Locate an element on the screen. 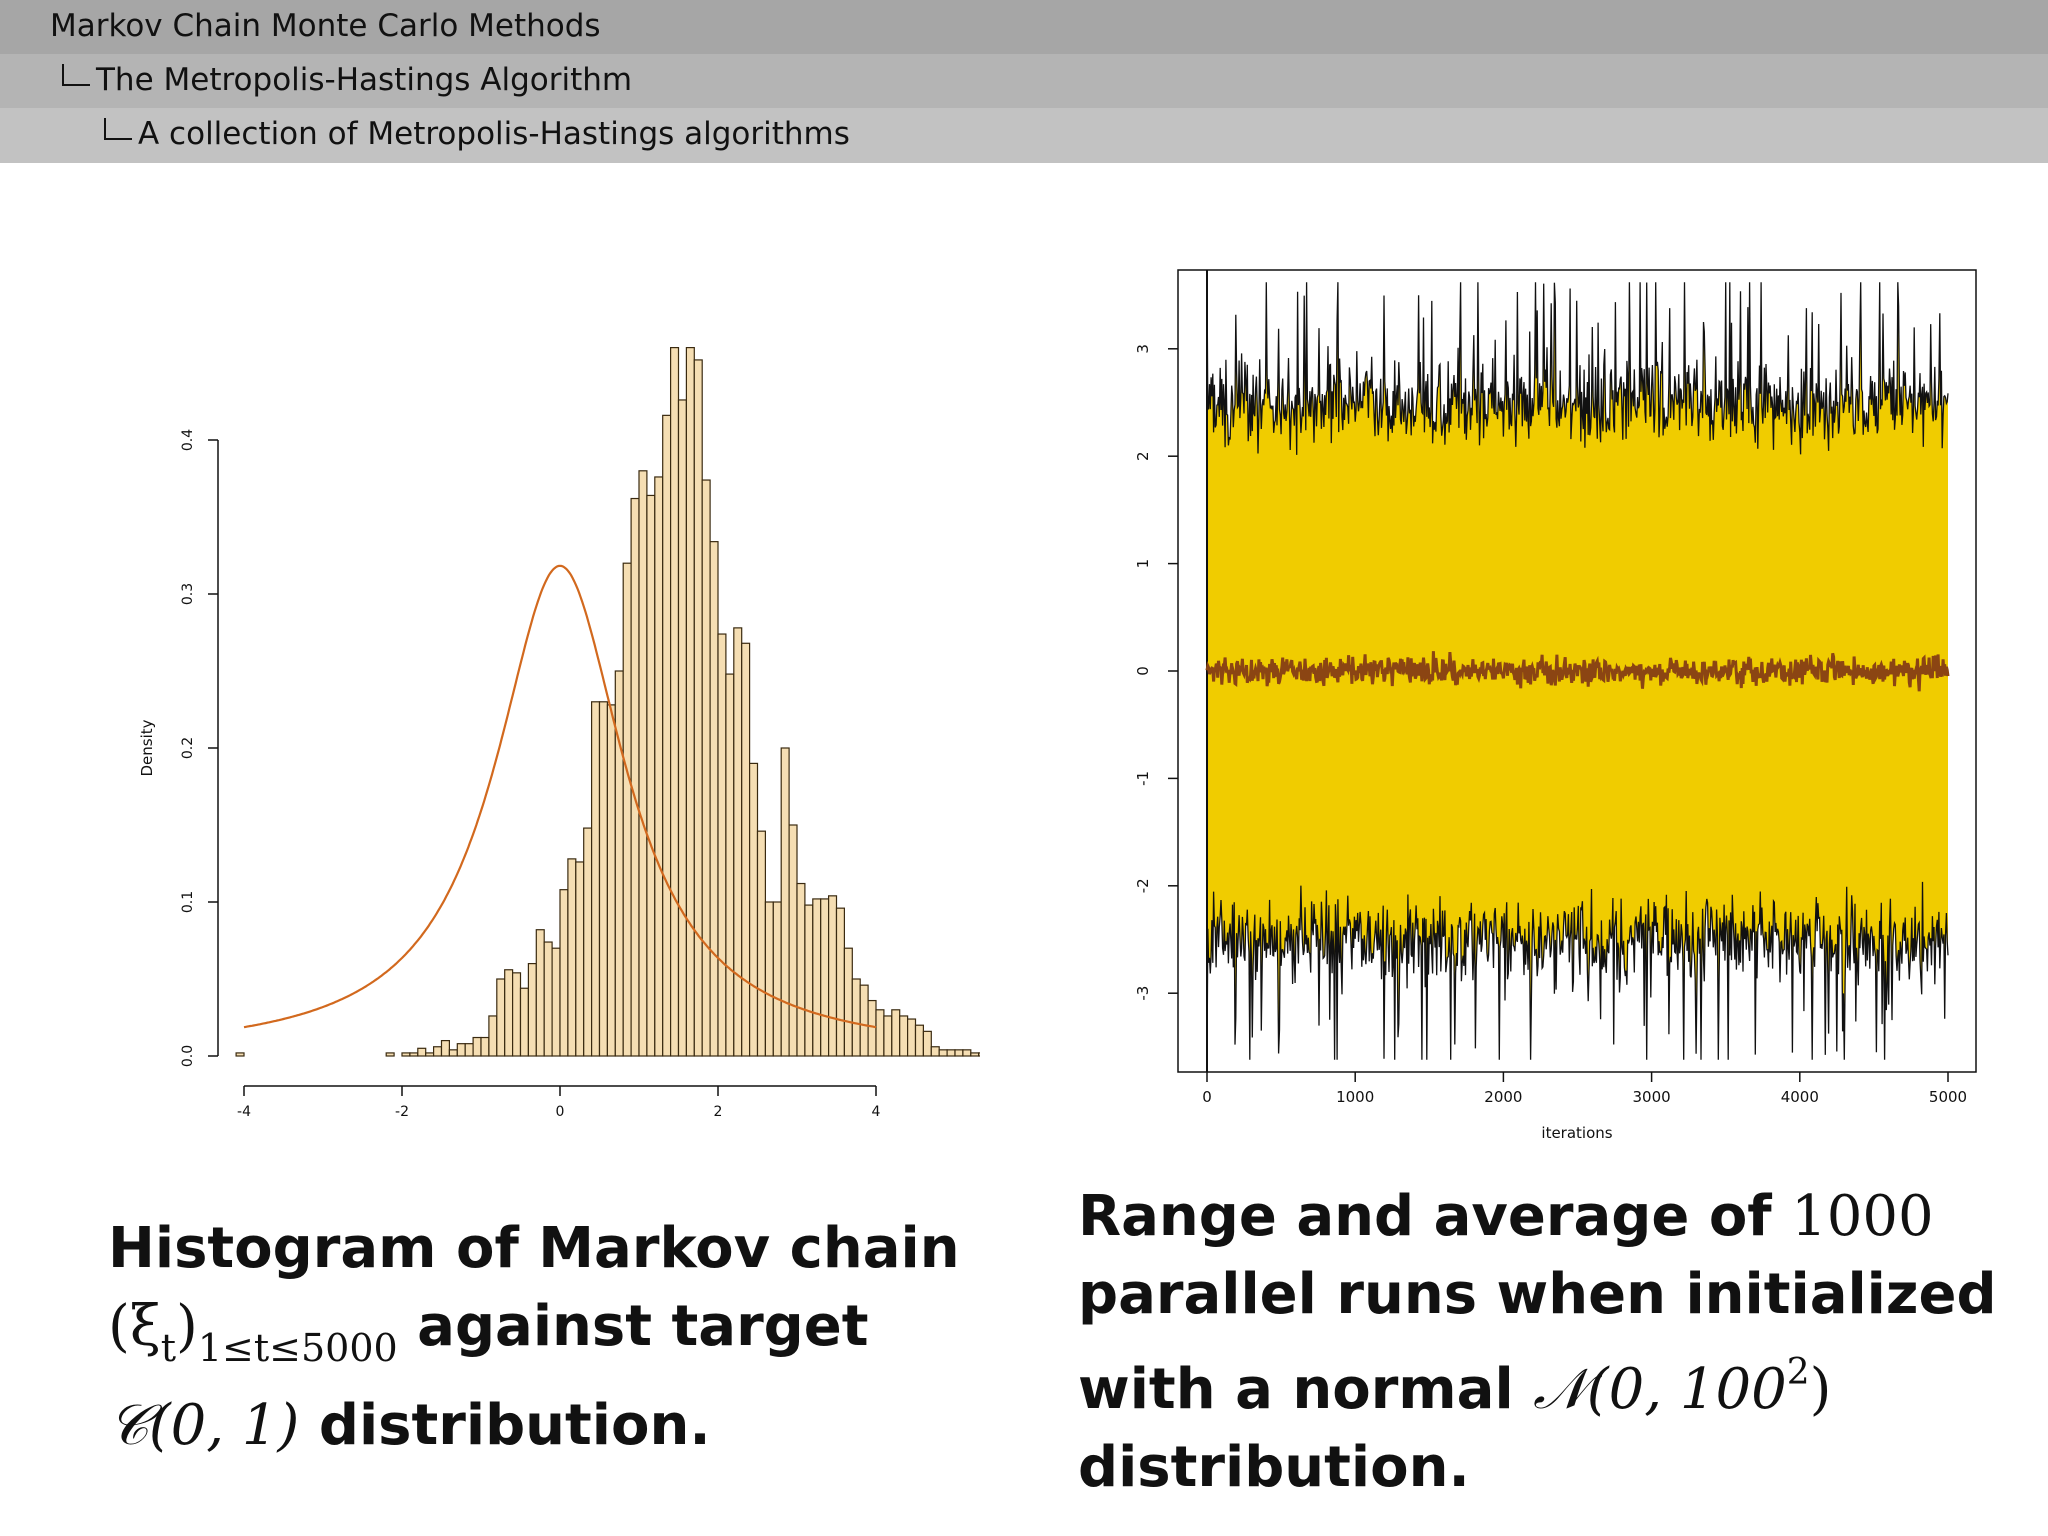  right-caption-line-1: Range and average of 1000 is located at coordinates (1548, 1217).